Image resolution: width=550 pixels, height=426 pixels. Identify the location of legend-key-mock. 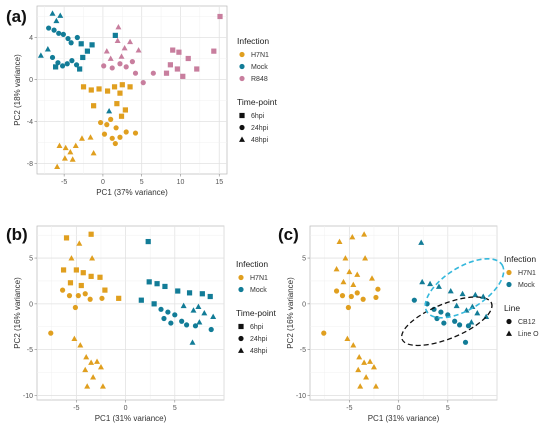
(509, 284).